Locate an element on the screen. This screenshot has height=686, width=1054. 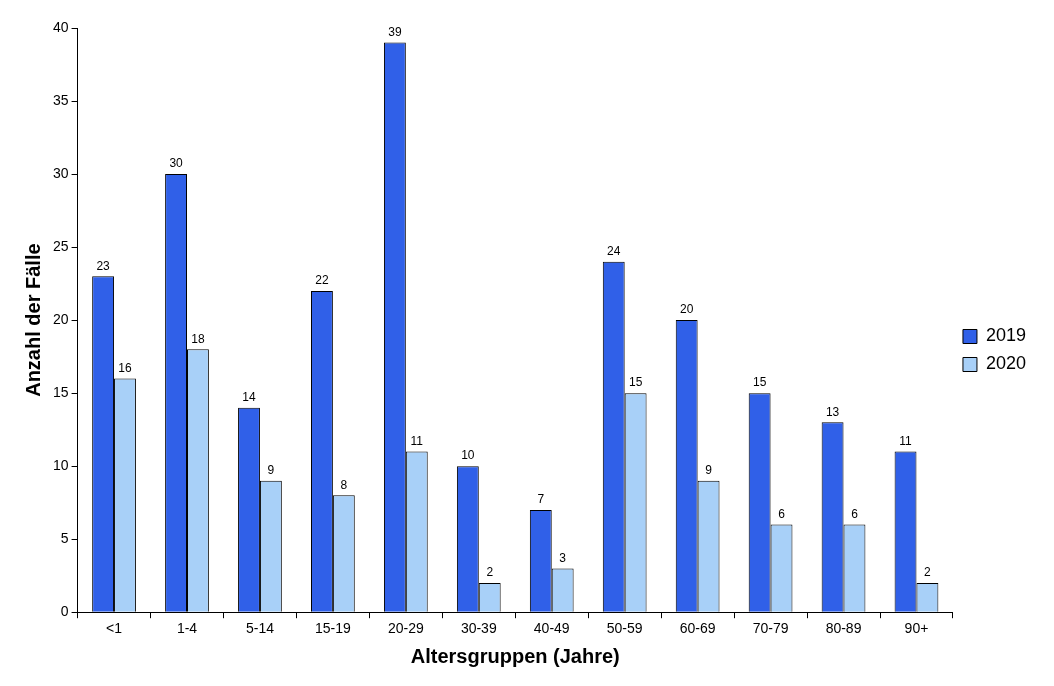
y-tick-label: 30 is located at coordinates (60, 172).